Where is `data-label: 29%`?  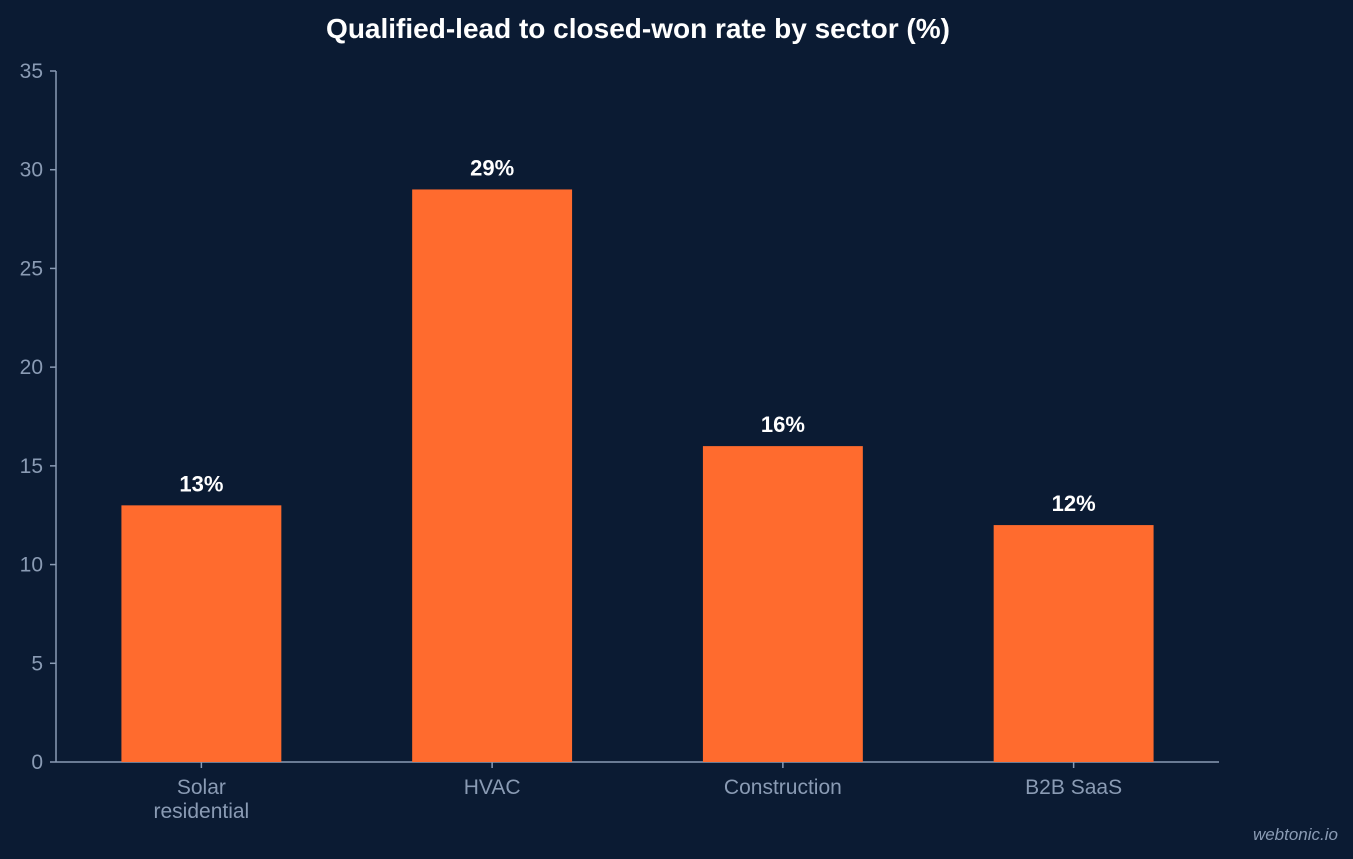
data-label: 29% is located at coordinates (492, 167).